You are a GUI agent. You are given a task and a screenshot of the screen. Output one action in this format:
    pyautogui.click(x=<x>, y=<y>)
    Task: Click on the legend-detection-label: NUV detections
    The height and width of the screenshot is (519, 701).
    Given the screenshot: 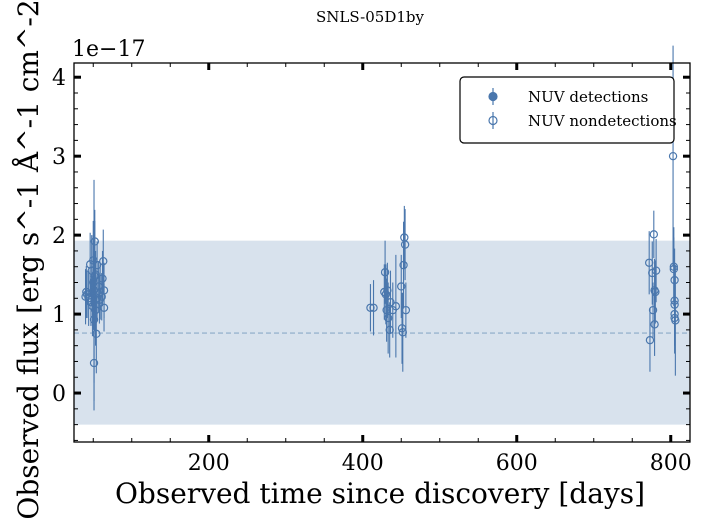 What is the action you would take?
    pyautogui.click(x=588, y=97)
    